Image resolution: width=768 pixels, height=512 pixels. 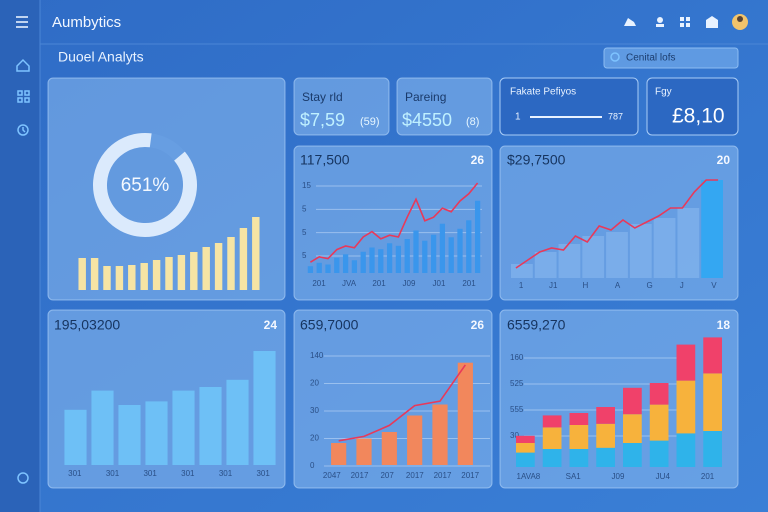 I want to click on card-title: 195,03200, so click(x=87, y=325).